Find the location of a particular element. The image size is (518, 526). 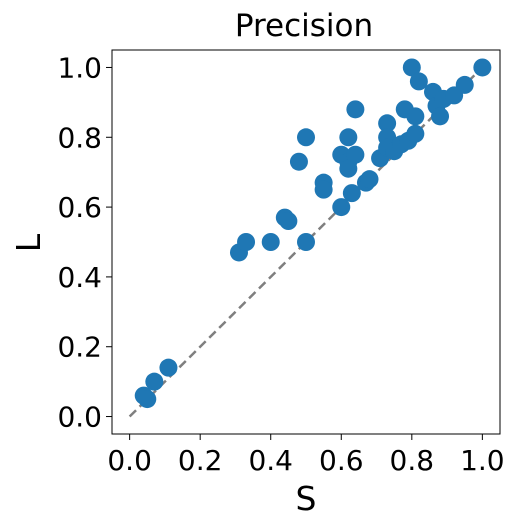

y-tick-label: 0.6 is located at coordinates (79, 207).